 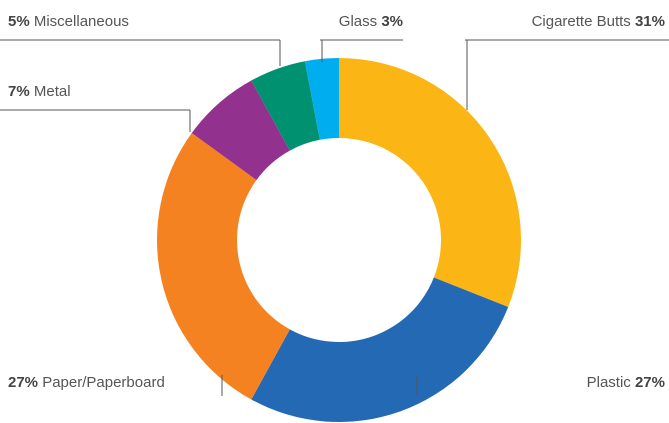 I want to click on slice-label: 7% Metal, so click(x=39, y=91).